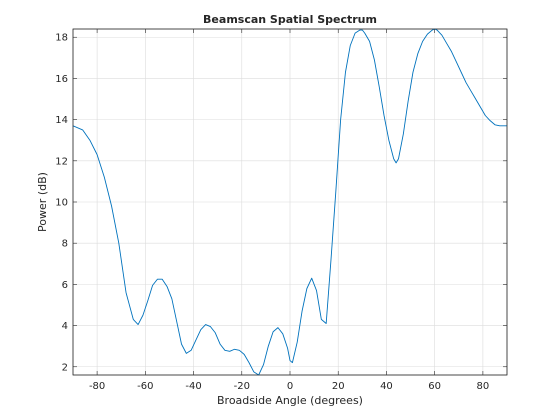 This screenshot has width=560, height=420. Describe the element at coordinates (290, 400) in the screenshot. I see `x-axis-label: Broadside Angle (degrees)` at that location.